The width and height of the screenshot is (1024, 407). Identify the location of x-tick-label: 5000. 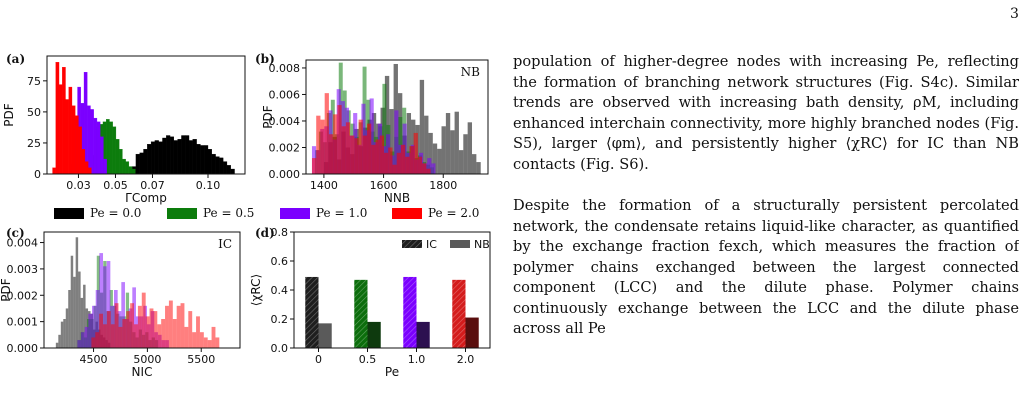
(147, 359).